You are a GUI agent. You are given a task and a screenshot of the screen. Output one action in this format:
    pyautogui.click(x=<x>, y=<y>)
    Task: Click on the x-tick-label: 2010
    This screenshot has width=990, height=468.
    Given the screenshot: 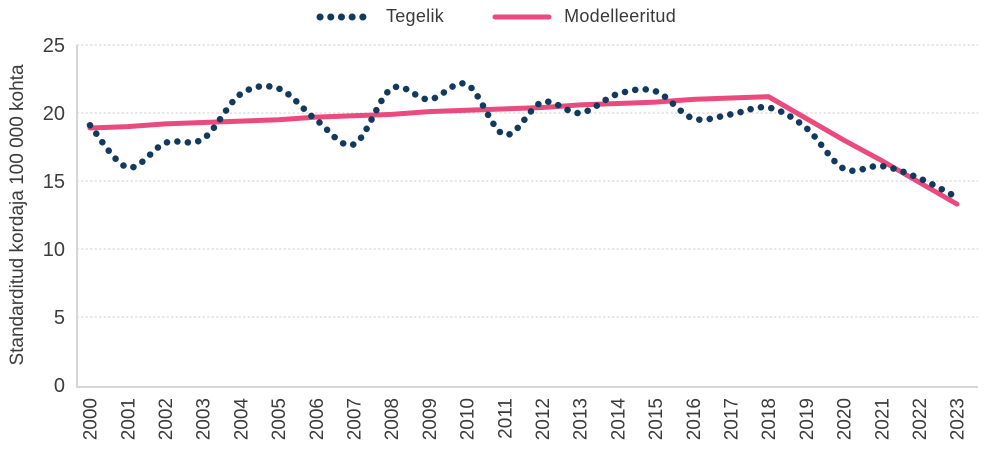 What is the action you would take?
    pyautogui.click(x=468, y=419)
    